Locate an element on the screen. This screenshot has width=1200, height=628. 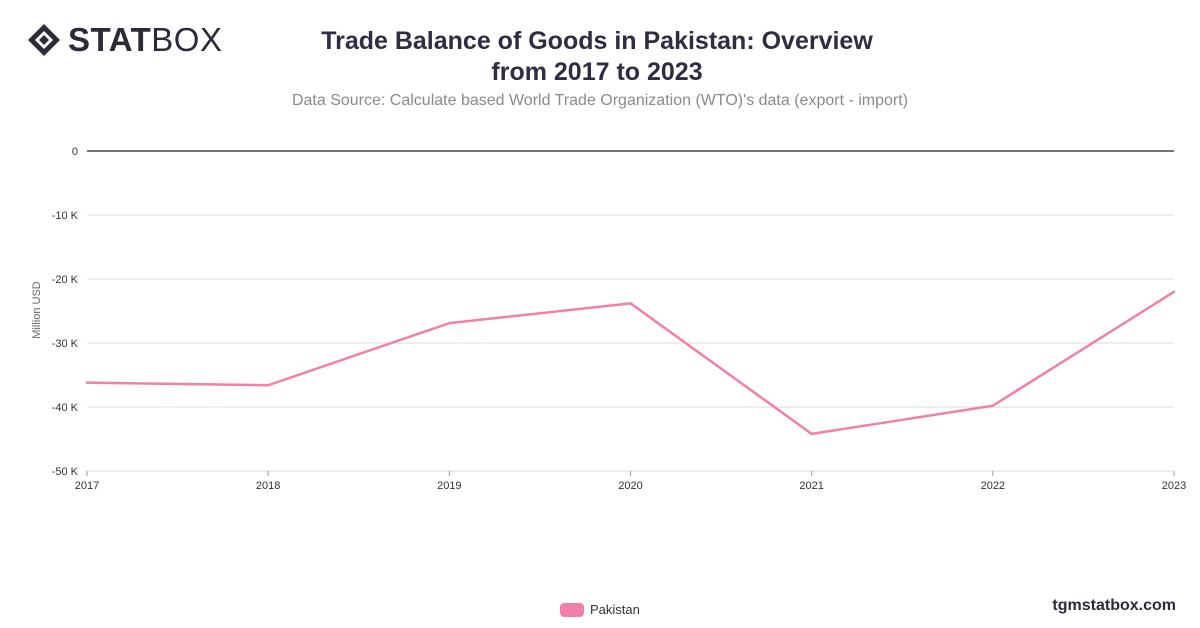
logo-text: STATBOX is located at coordinates (145, 39).